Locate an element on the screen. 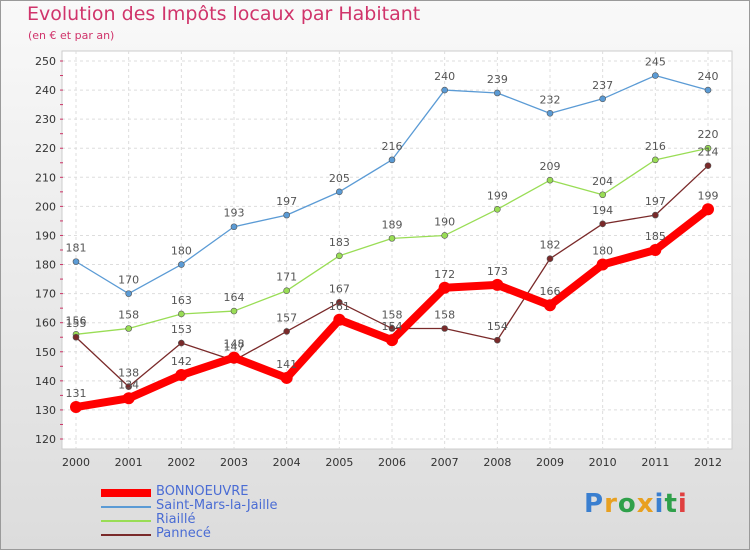  data-label: 190 is located at coordinates (444, 221).